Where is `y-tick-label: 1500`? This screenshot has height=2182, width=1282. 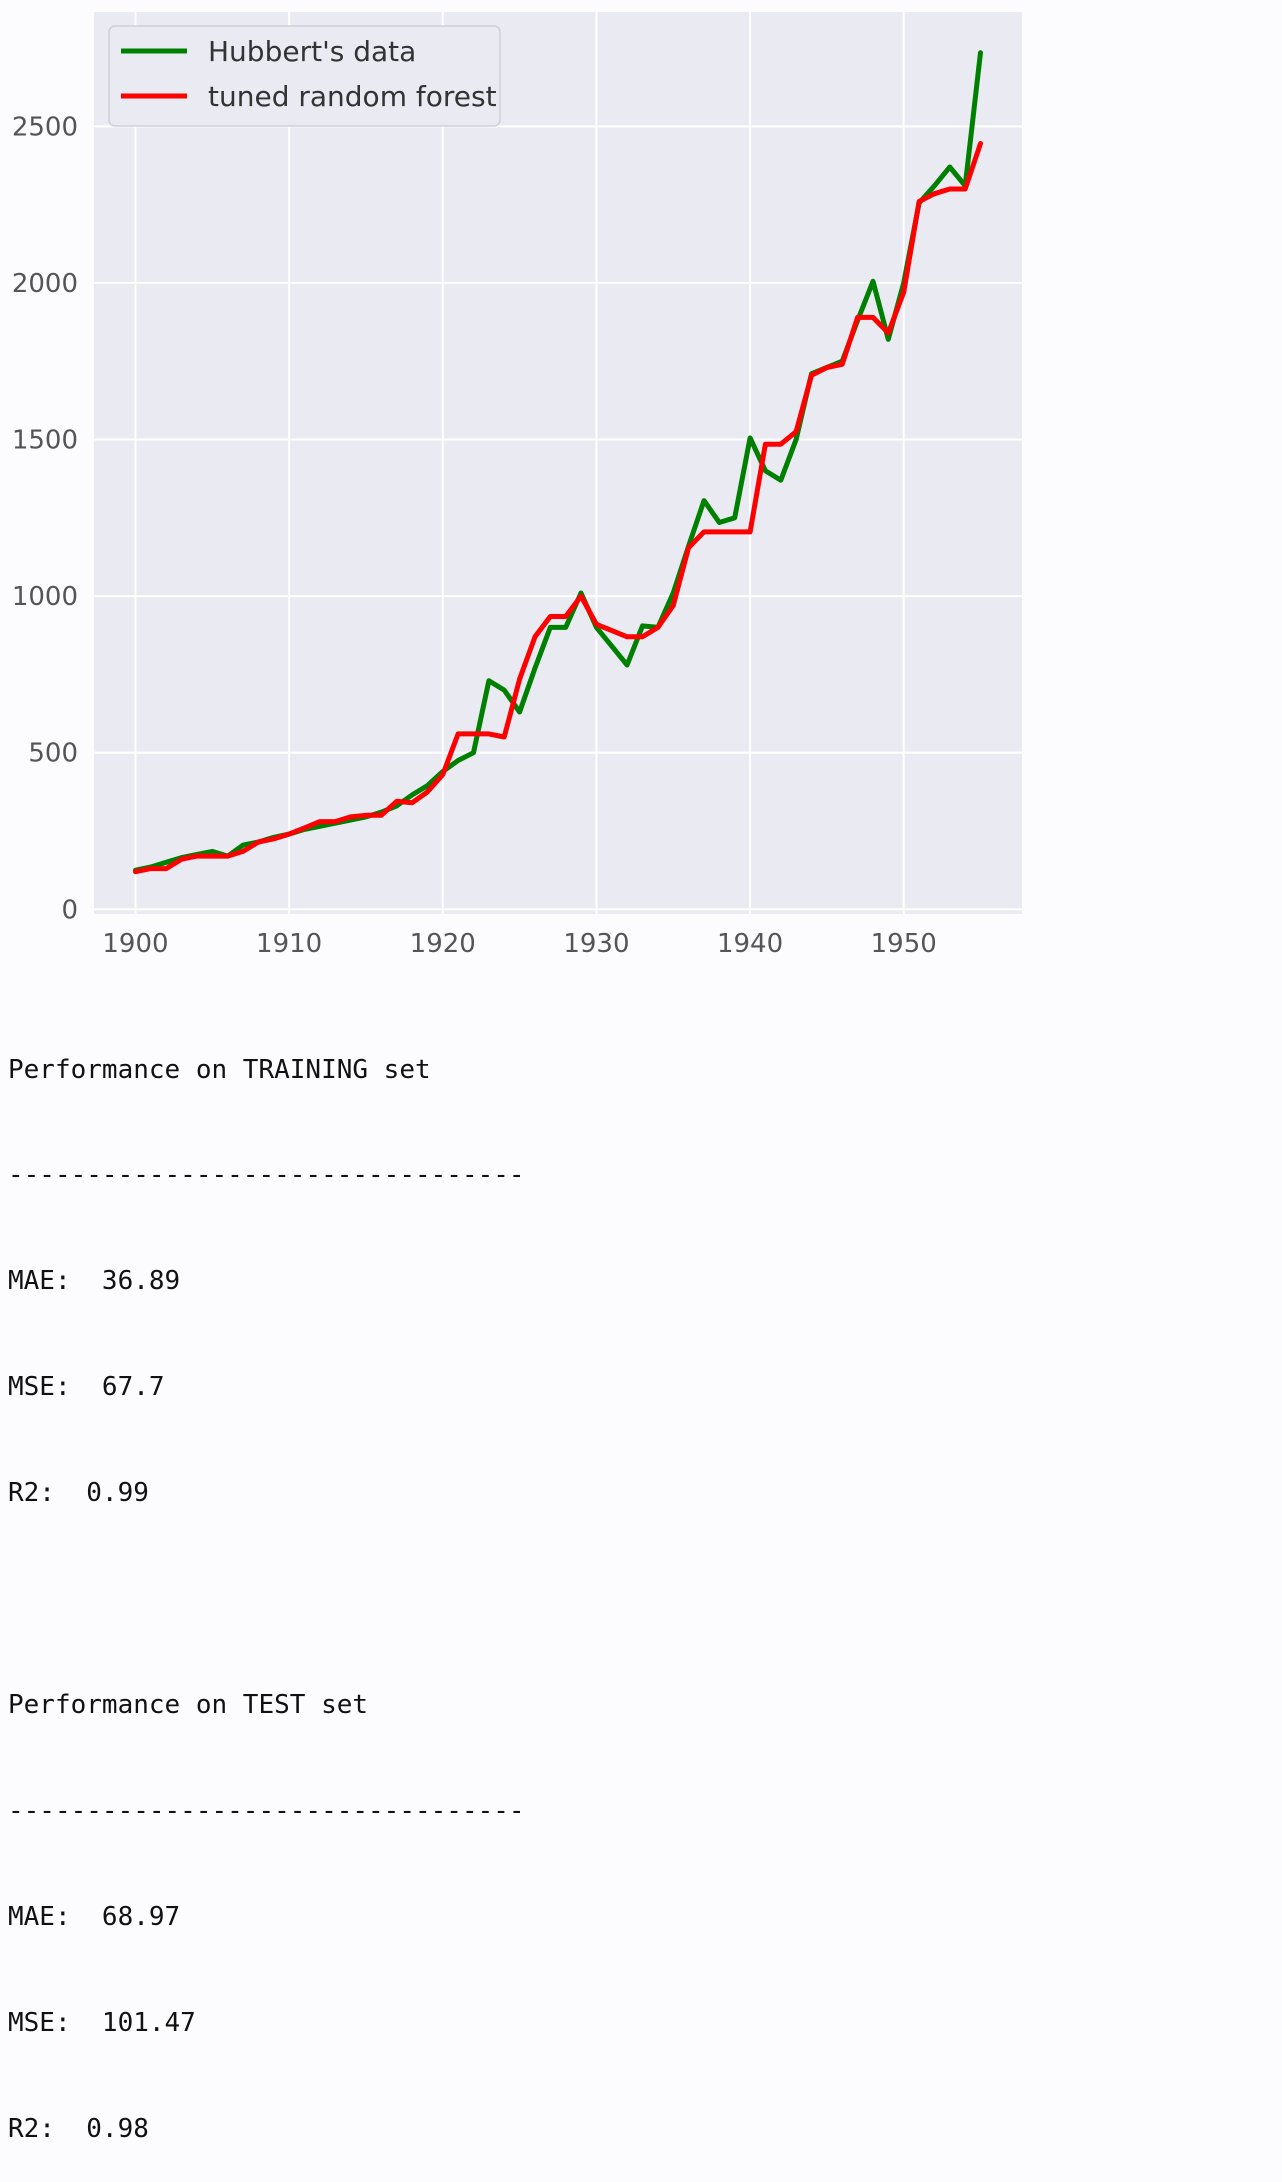
y-tick-label: 1500 is located at coordinates (45, 441).